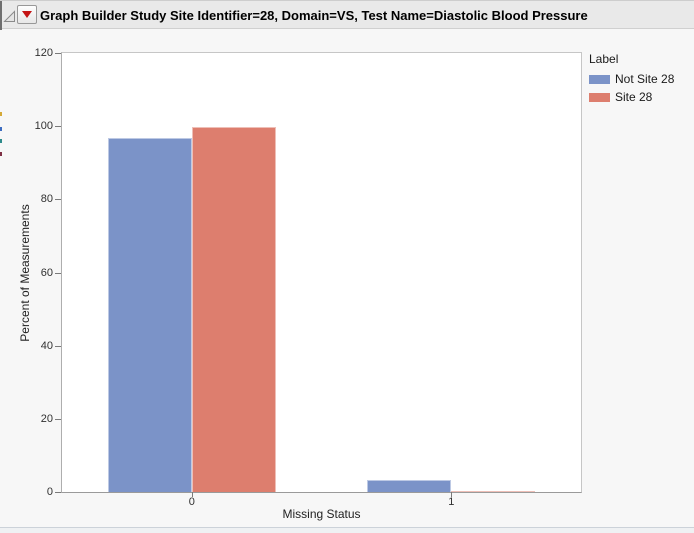 The width and height of the screenshot is (694, 533). What do you see at coordinates (409, 486) in the screenshot?
I see `bar-not-site-28-x1` at bounding box center [409, 486].